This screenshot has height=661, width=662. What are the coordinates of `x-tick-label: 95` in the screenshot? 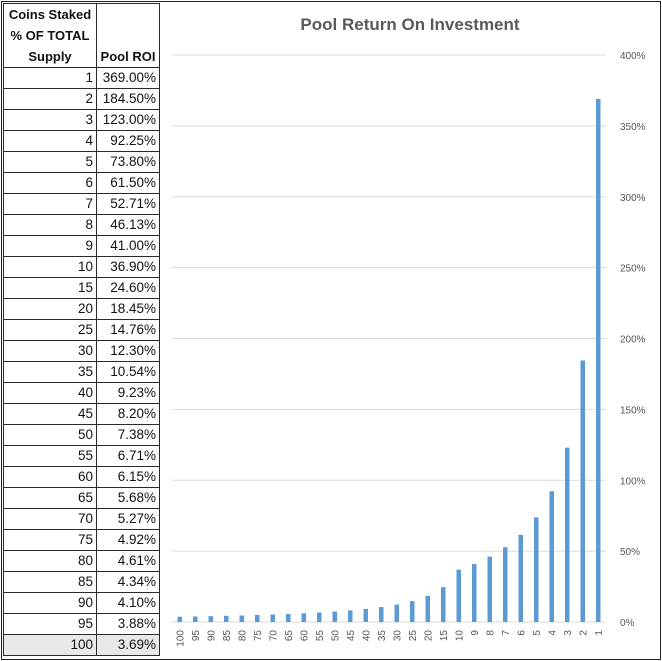 It's located at (196, 636).